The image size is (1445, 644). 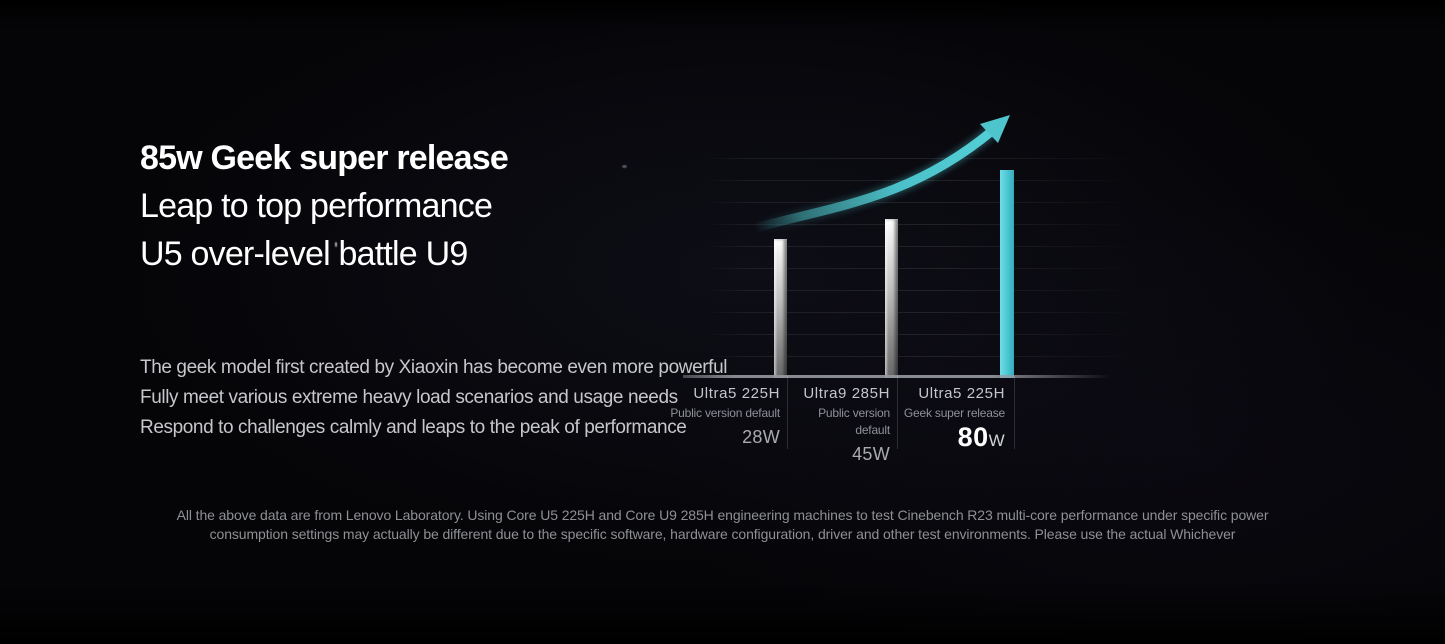 What do you see at coordinates (316, 206) in the screenshot?
I see `headline-line2: Leap to top performance` at bounding box center [316, 206].